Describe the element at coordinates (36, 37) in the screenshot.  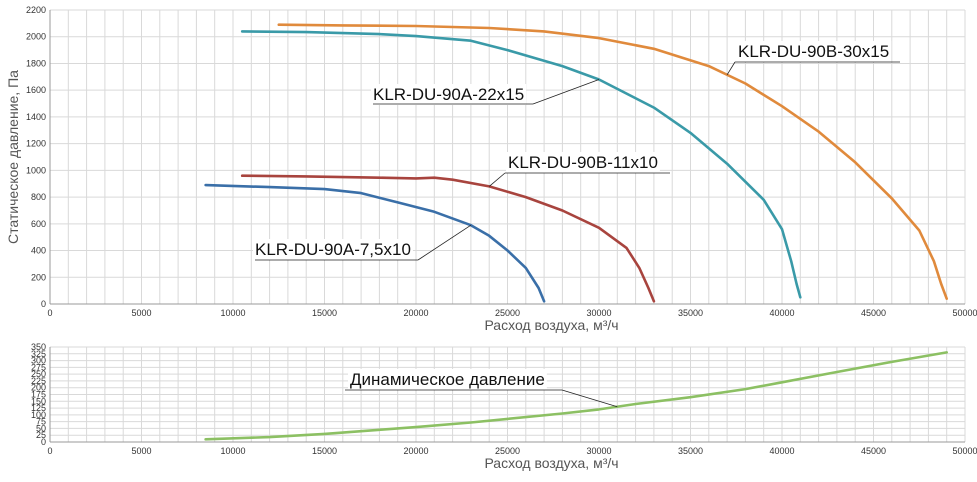
I see `y-tick-label: 2000` at that location.